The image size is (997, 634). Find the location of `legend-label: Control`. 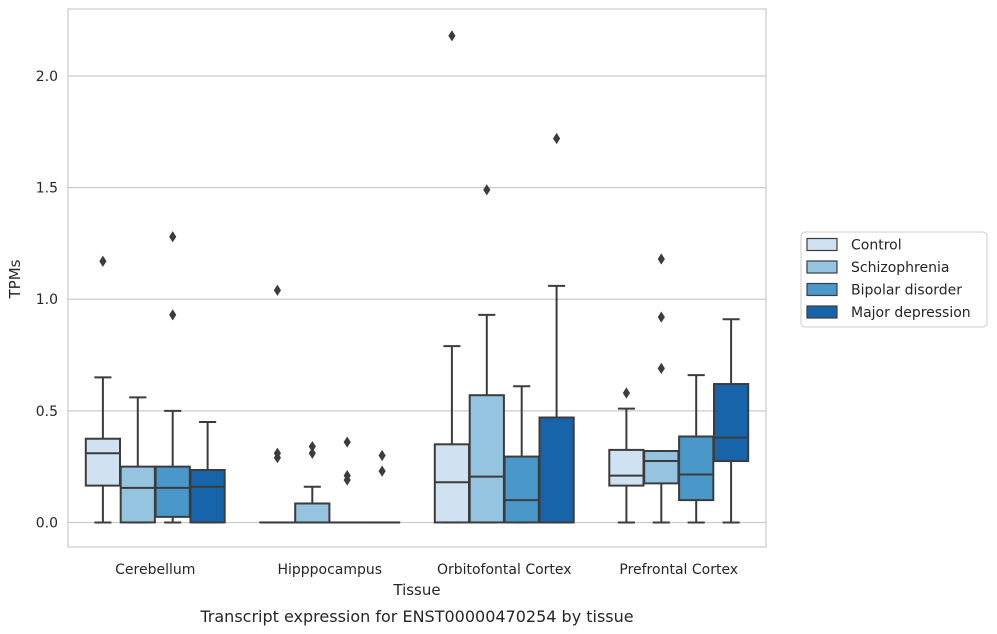

legend-label: Control is located at coordinates (876, 246).